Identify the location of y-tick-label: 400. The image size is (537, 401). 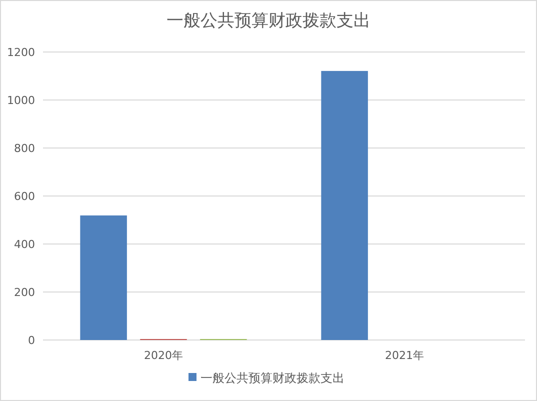
(24, 244).